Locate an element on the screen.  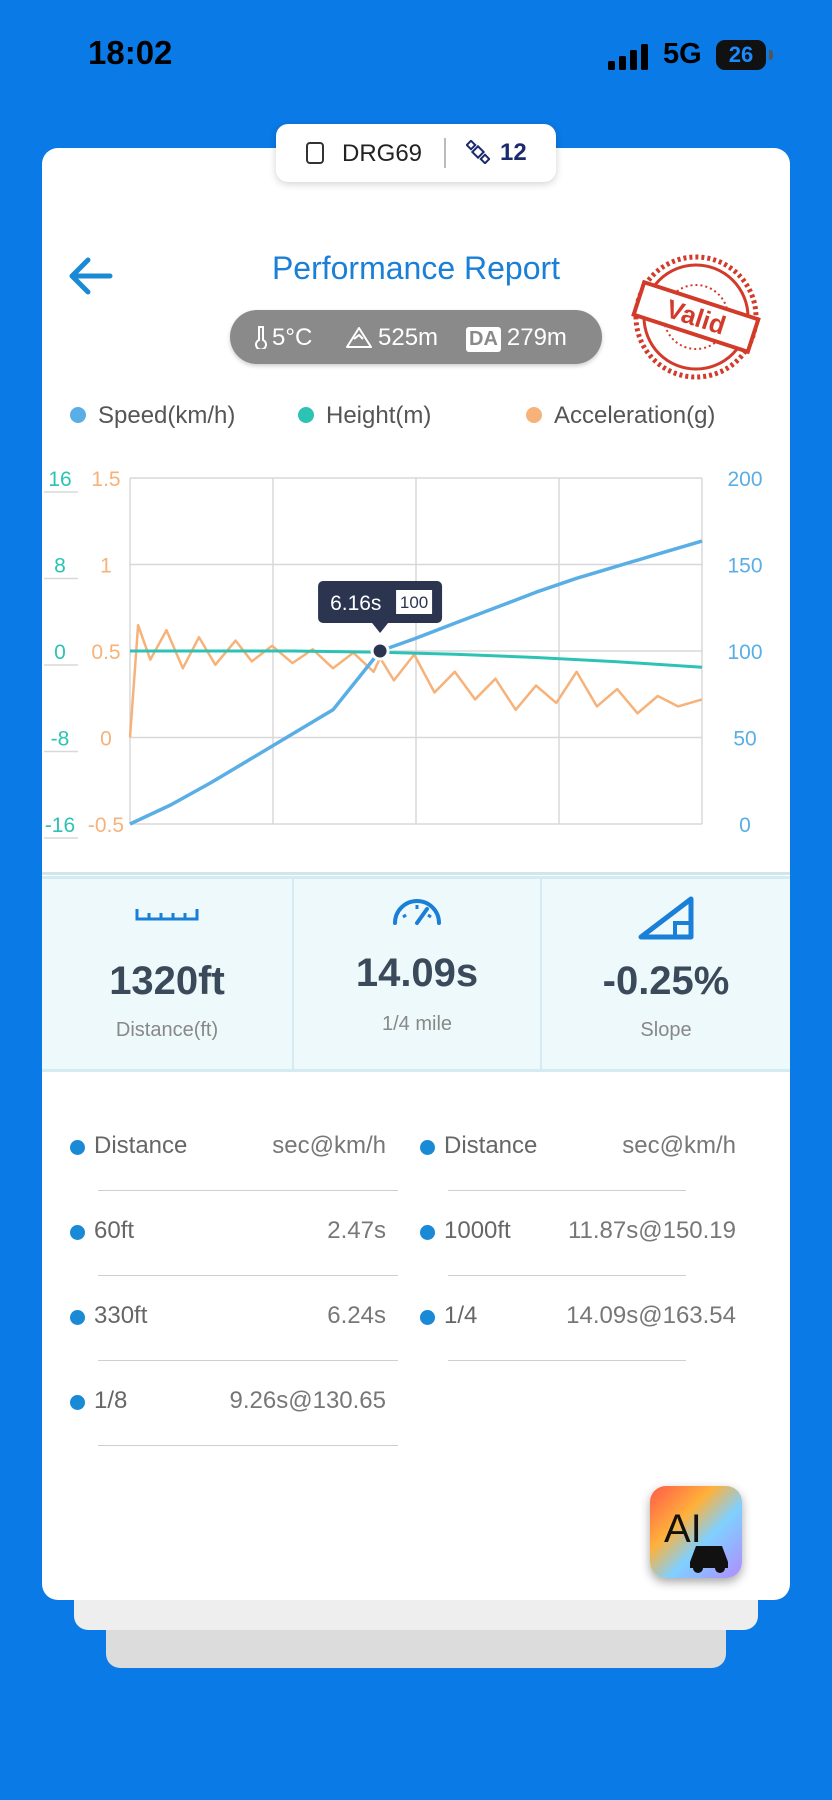
split-key: 1000ft is located at coordinates (477, 1230).